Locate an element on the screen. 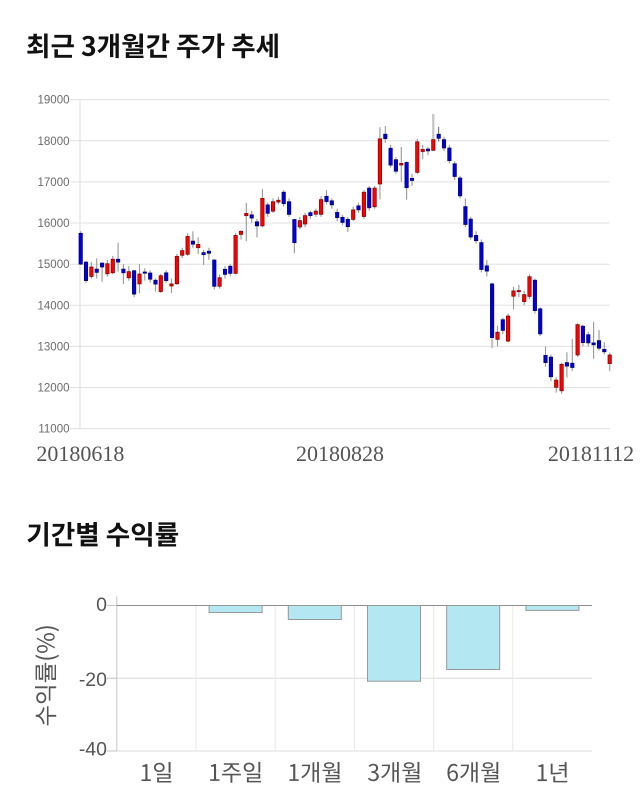 The width and height of the screenshot is (640, 810). svg-text: -40 is located at coordinates (93, 750).